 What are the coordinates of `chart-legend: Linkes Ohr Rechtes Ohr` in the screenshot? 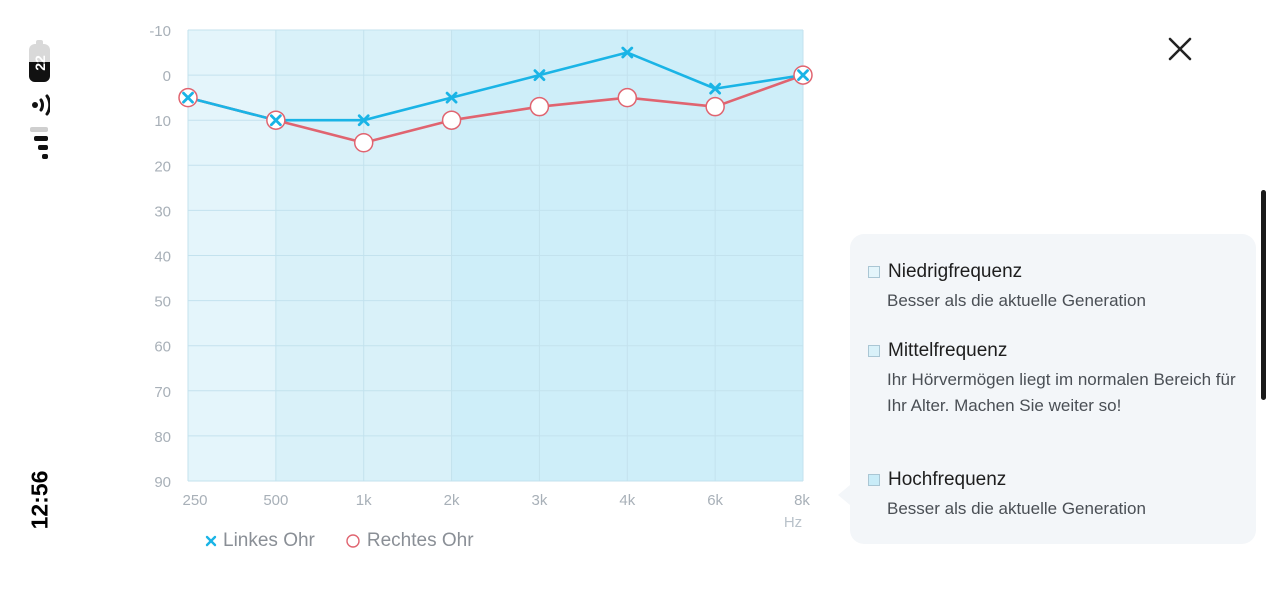 It's located at (354, 541).